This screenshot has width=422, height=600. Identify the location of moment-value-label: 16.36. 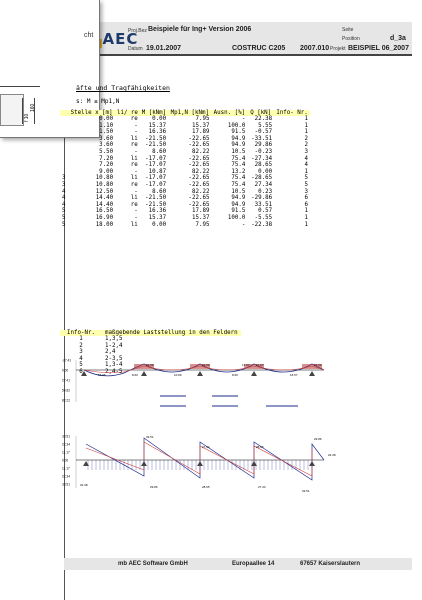
(102, 375).